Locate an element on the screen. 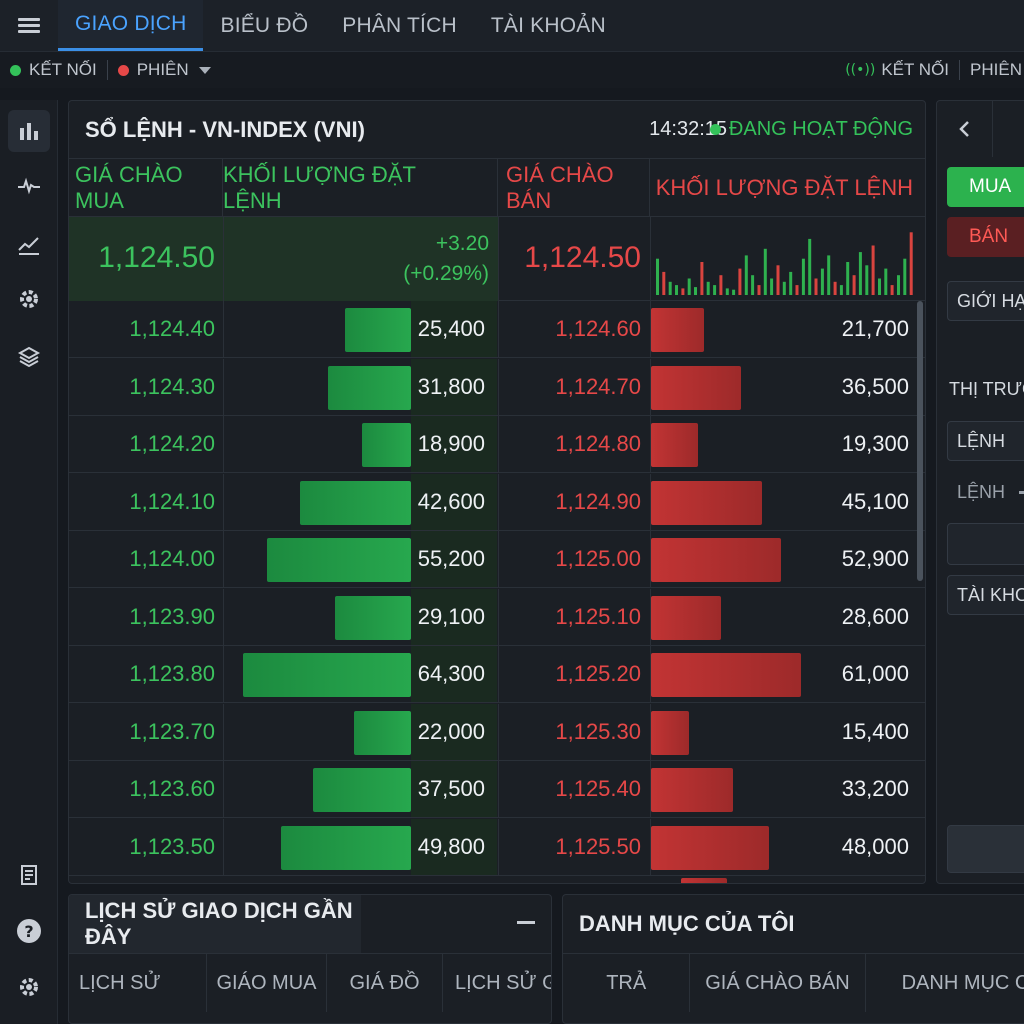  session-dot-icon is located at coordinates (123, 70).